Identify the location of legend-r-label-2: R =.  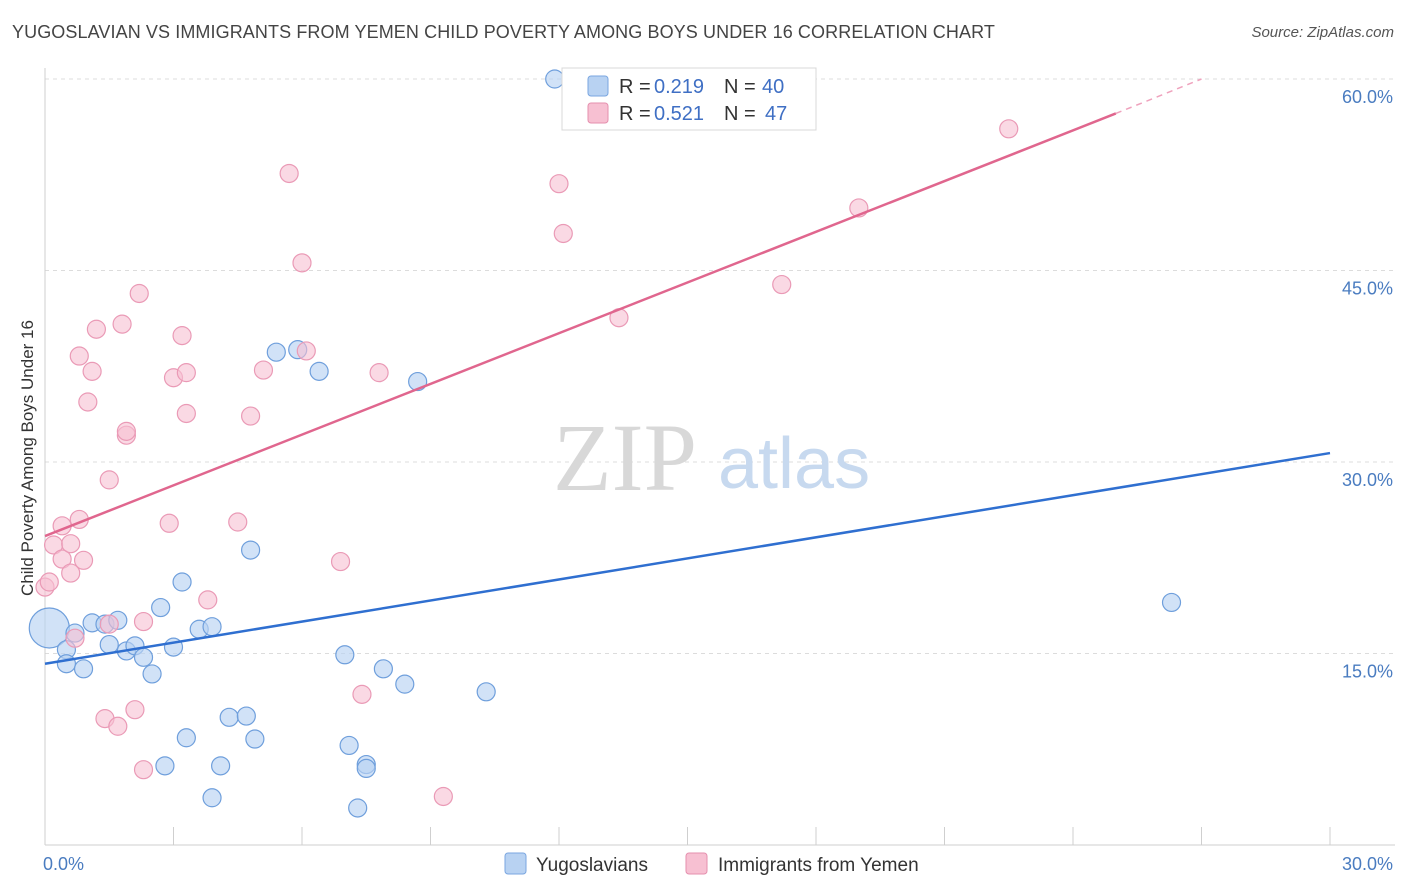
(635, 114).